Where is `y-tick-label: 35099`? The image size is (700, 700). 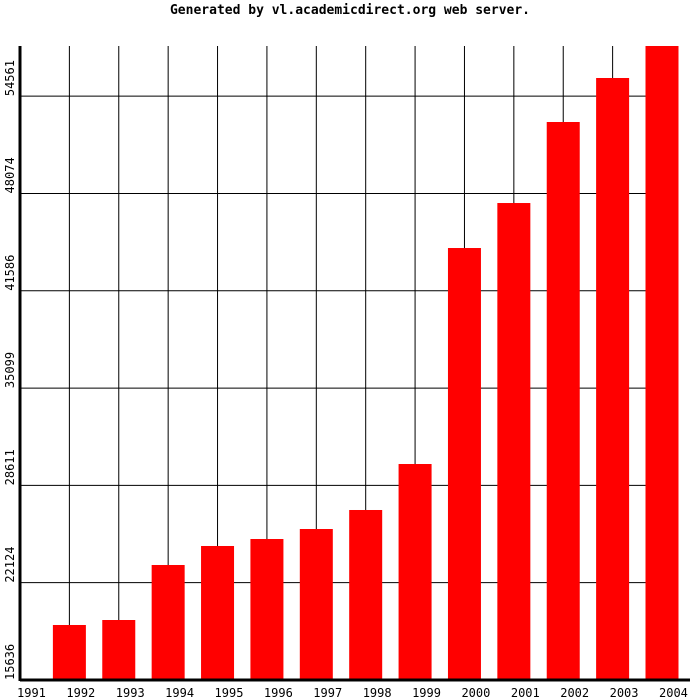 y-tick-label: 35099 is located at coordinates (10, 370).